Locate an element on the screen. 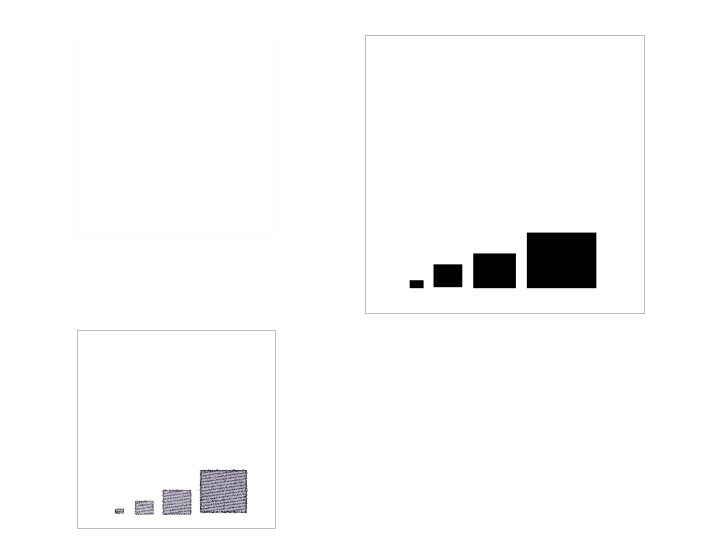 This screenshot has width=720, height=539. digital-squares-svg is located at coordinates (503, 260).